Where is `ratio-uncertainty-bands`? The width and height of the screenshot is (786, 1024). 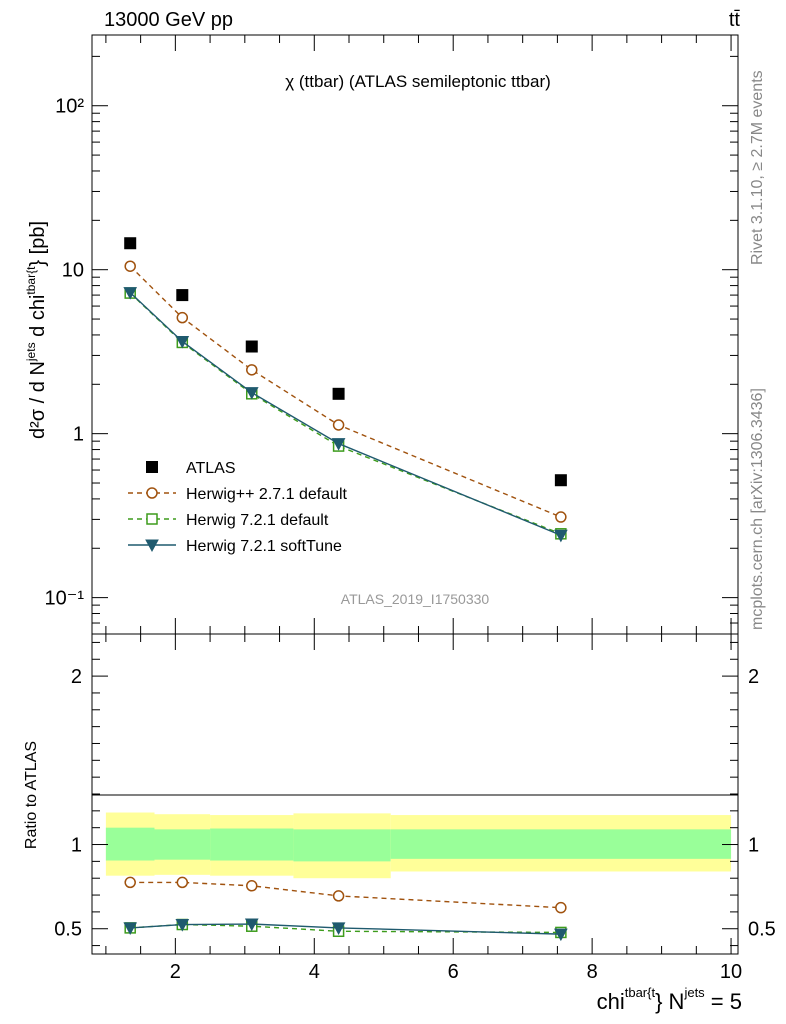
ratio-uncertainty-bands is located at coordinates (418, 845).